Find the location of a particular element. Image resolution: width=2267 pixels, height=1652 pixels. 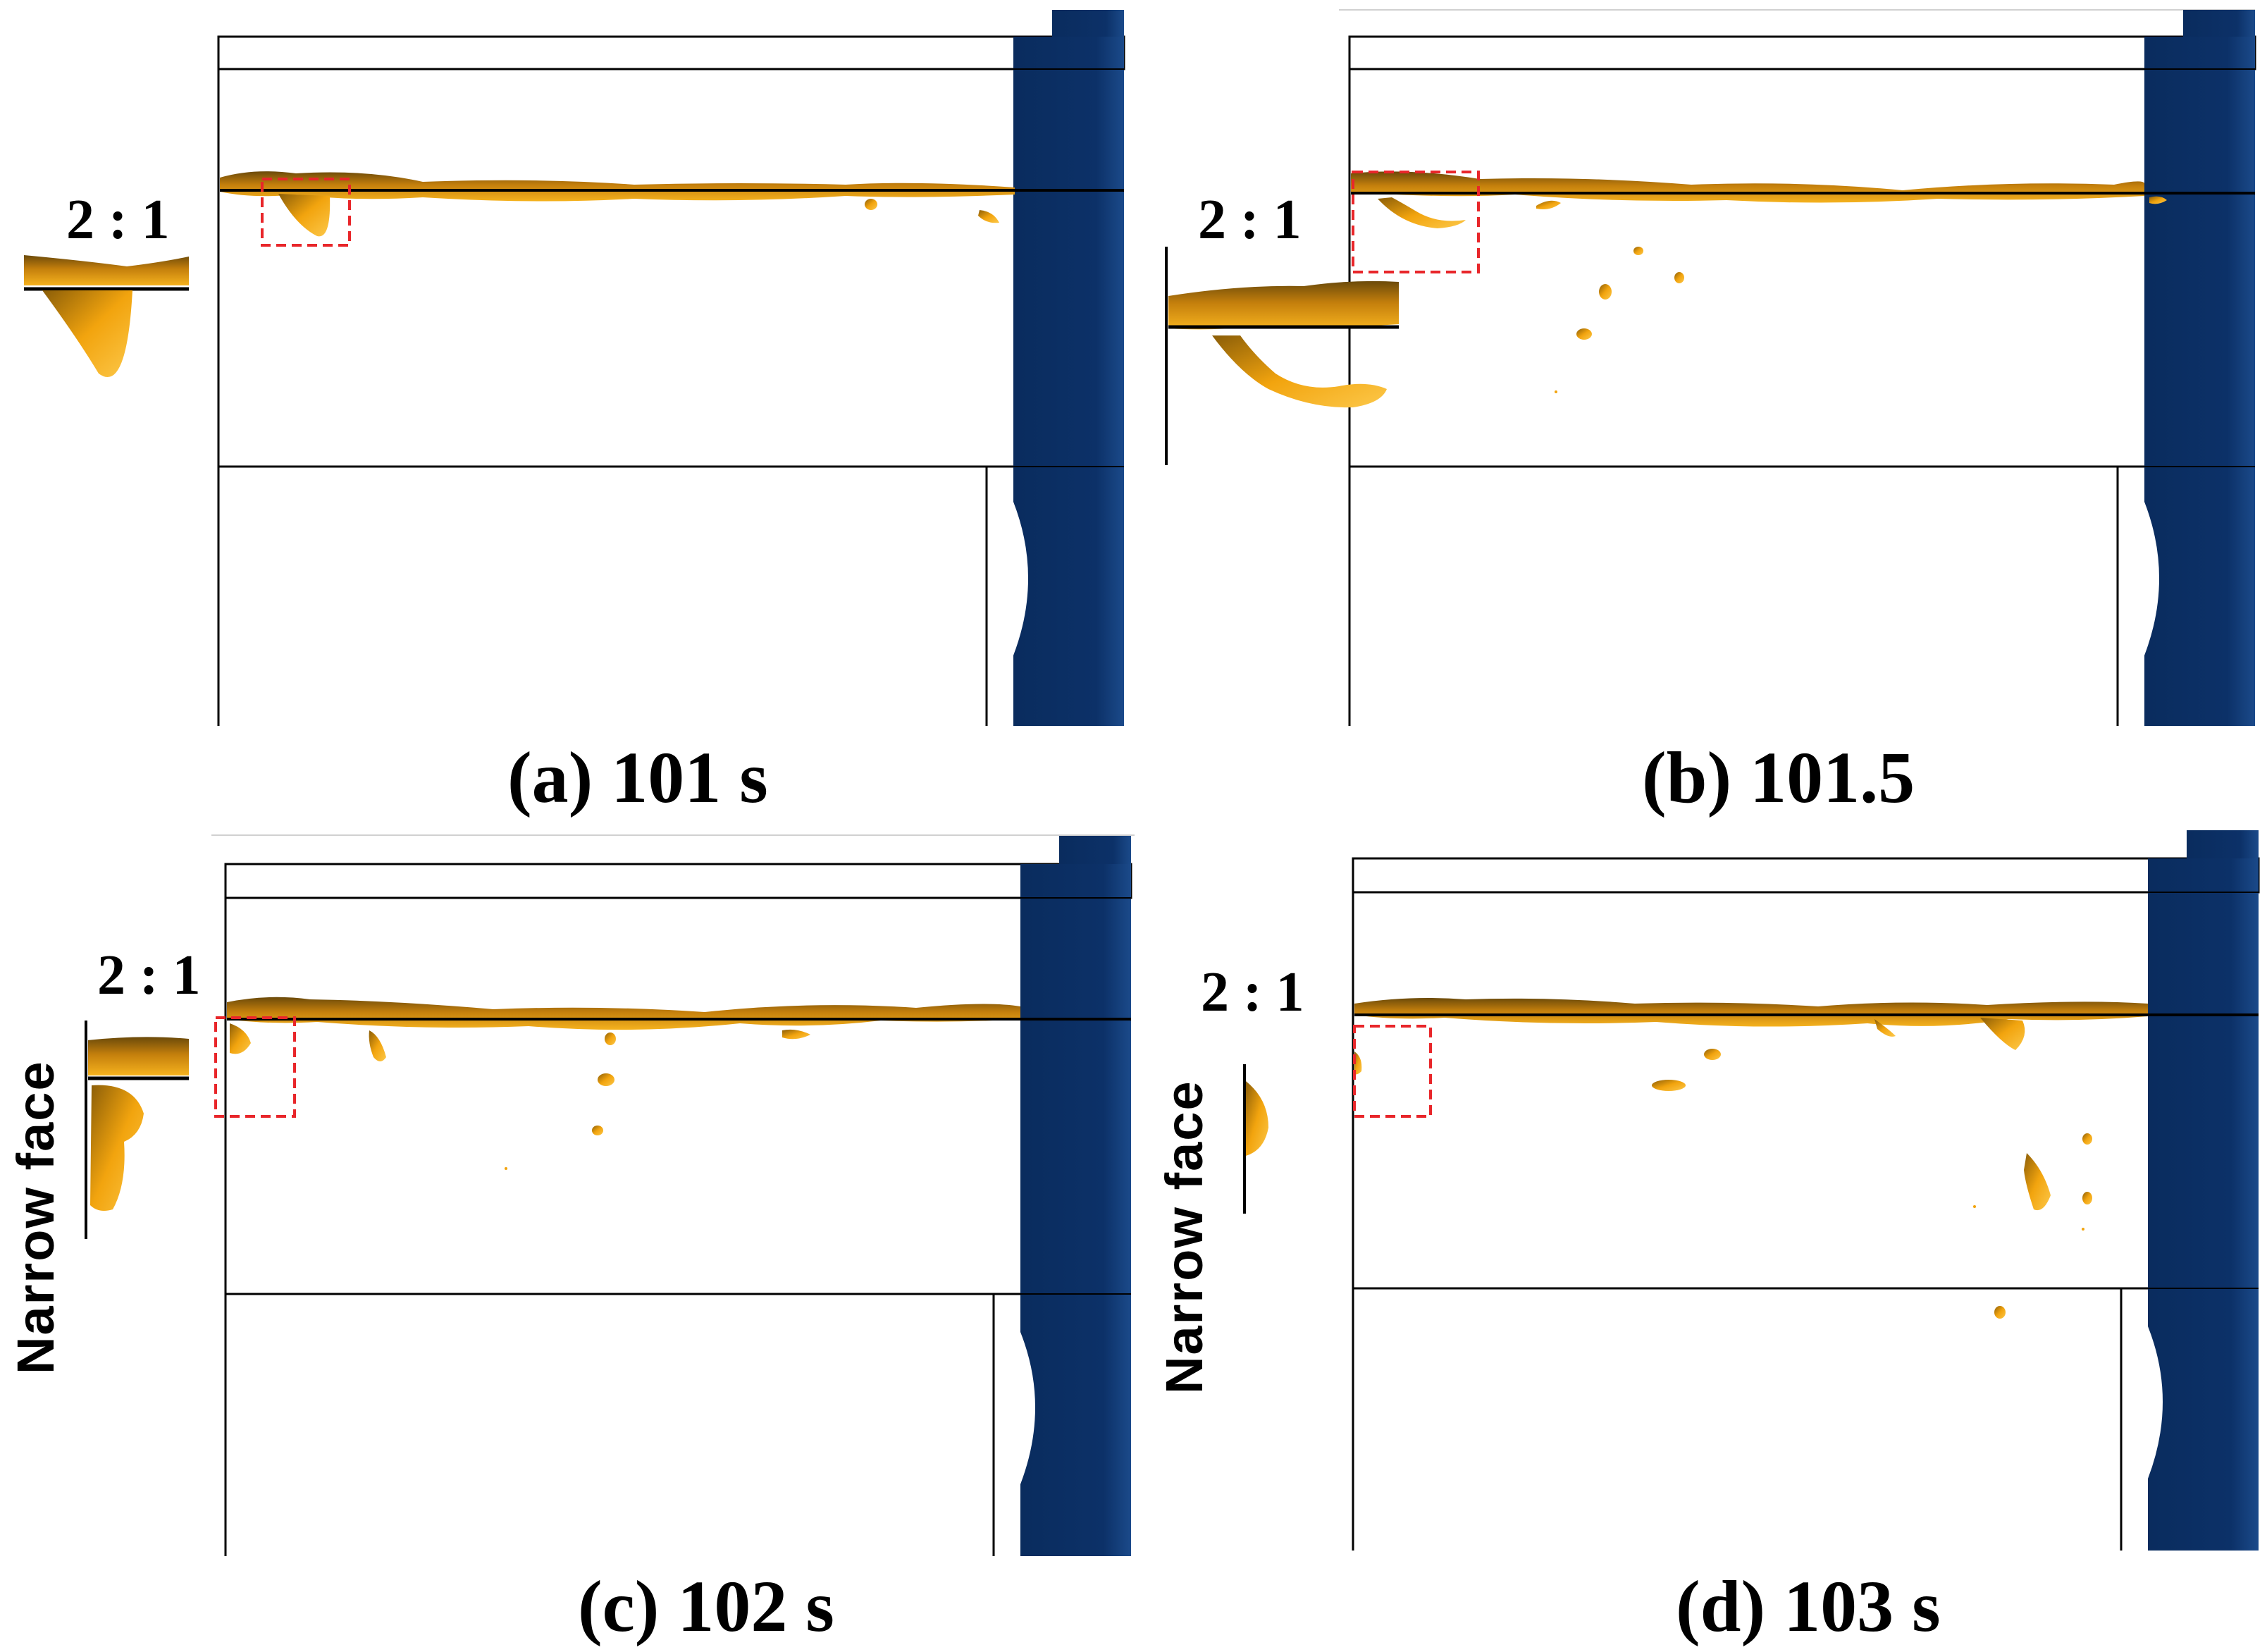

panel-caption: (a) 101 s is located at coordinates (637, 777).